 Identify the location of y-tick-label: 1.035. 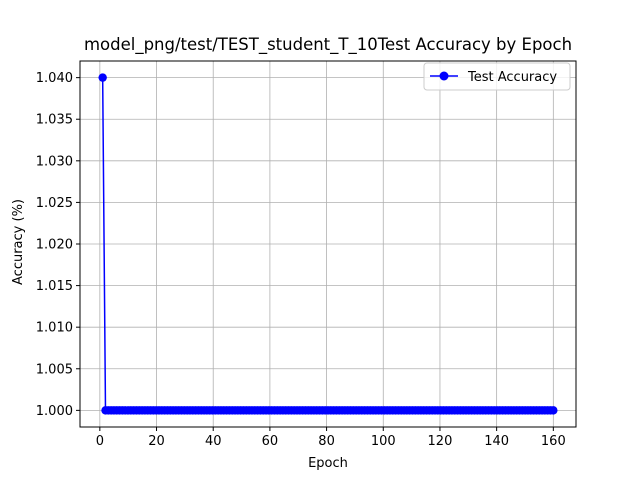
(54, 120).